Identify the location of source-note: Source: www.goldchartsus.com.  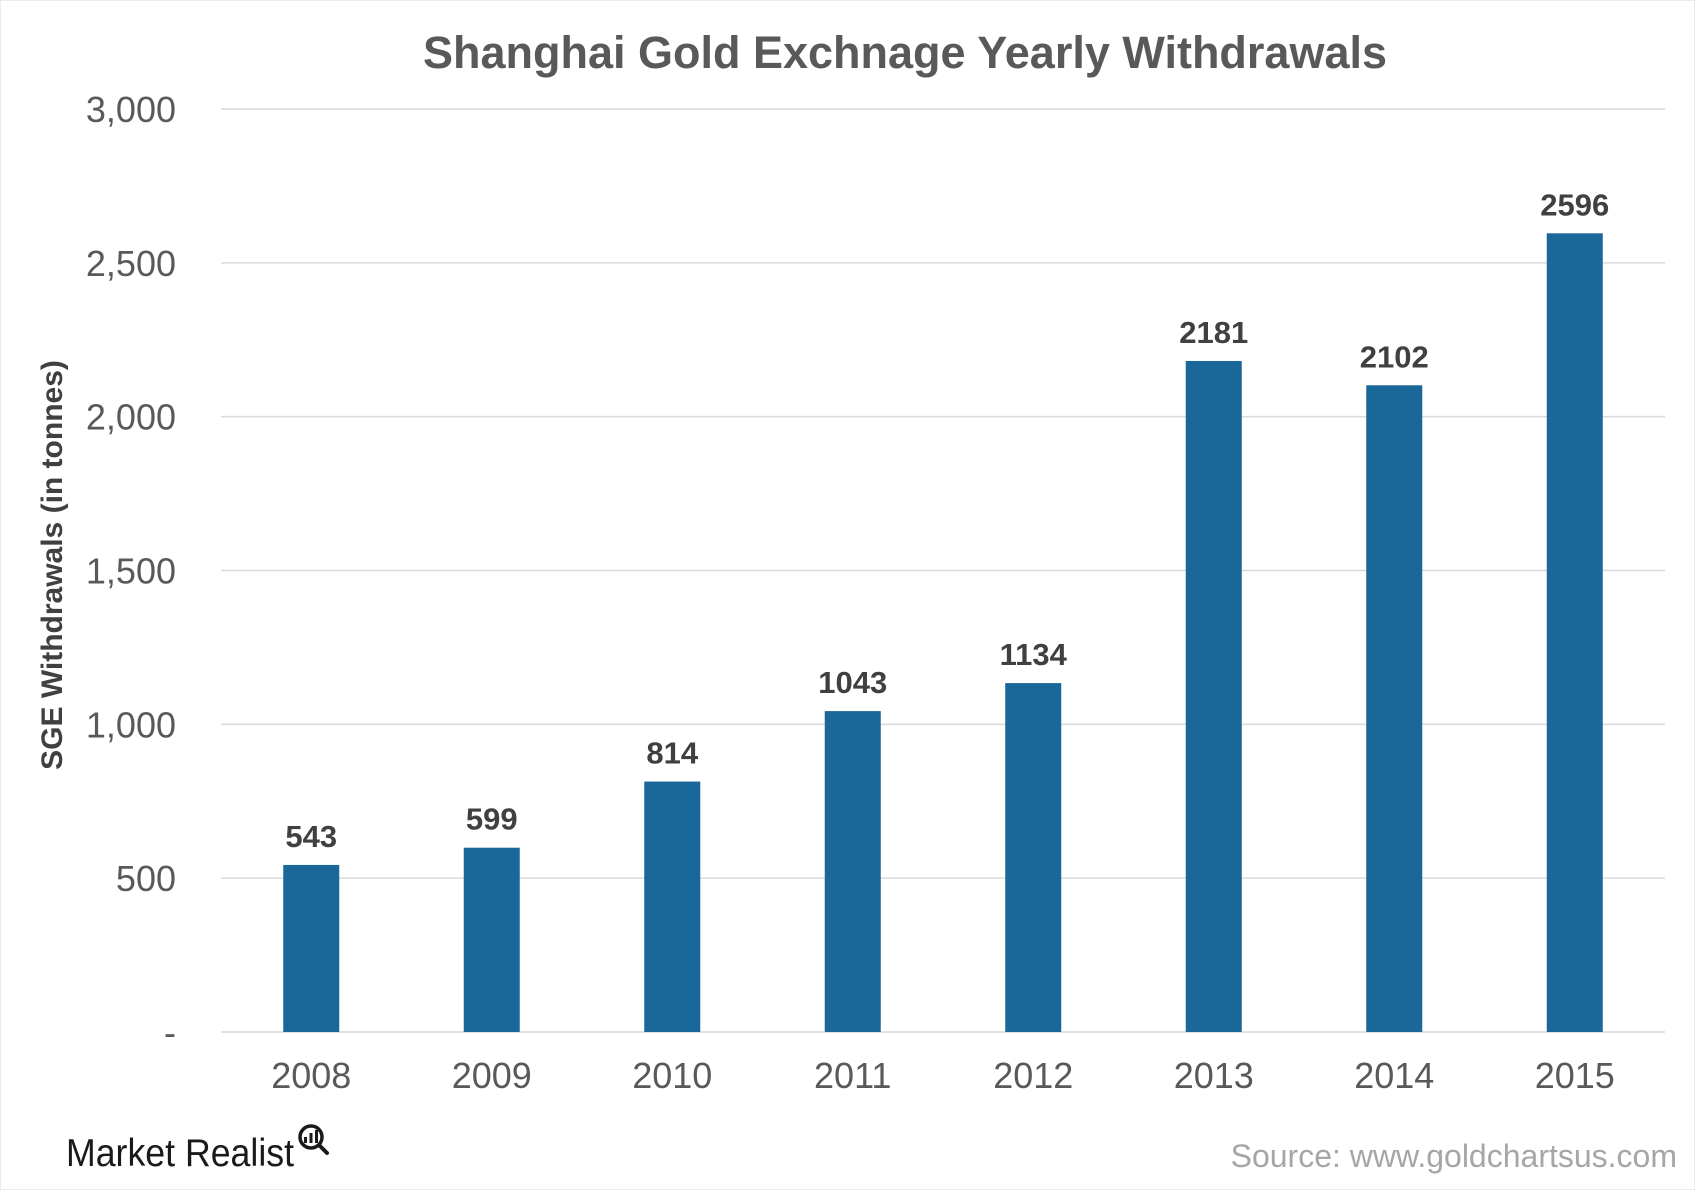
(1454, 1156).